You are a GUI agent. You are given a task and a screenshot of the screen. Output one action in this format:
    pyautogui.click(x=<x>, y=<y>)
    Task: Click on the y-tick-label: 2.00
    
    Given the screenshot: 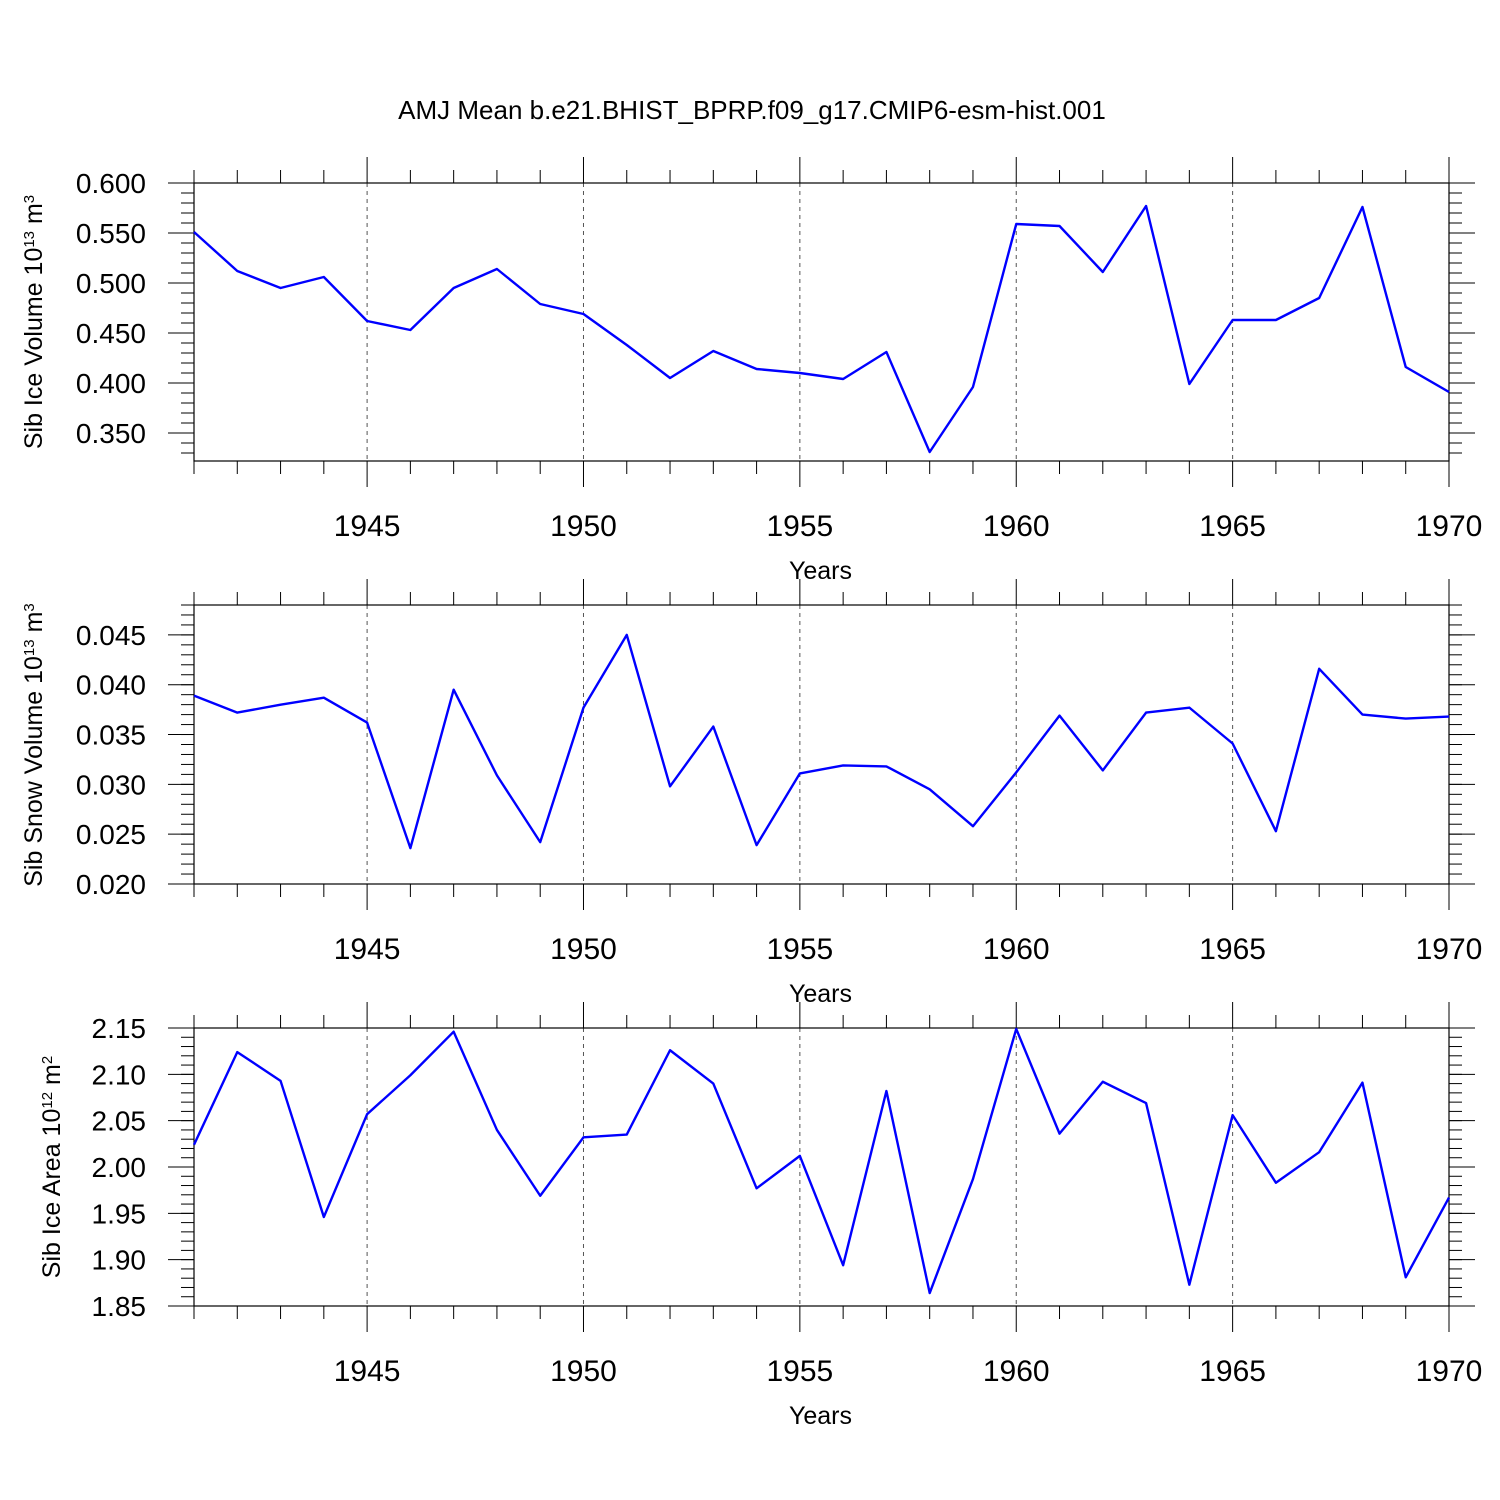 What is the action you would take?
    pyautogui.click(x=119, y=1167)
    